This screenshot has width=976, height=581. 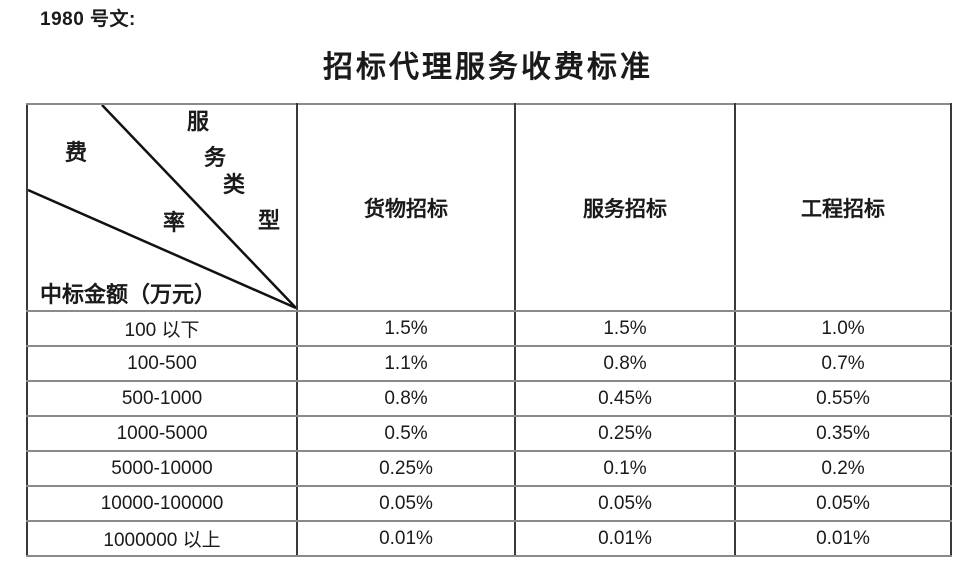 I want to click on corner-label-service-type-char: 型, so click(x=269, y=220).